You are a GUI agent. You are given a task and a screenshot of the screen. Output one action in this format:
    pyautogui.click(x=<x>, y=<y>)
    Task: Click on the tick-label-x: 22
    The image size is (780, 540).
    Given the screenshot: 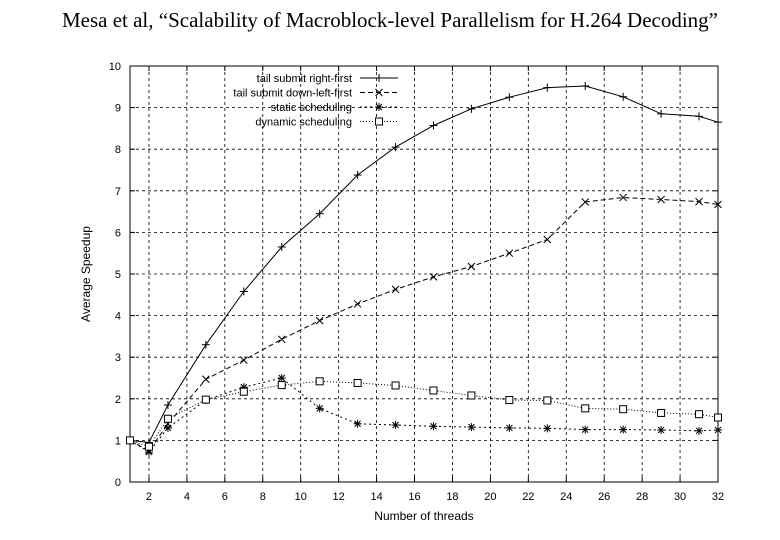 What is the action you would take?
    pyautogui.click(x=528, y=497)
    